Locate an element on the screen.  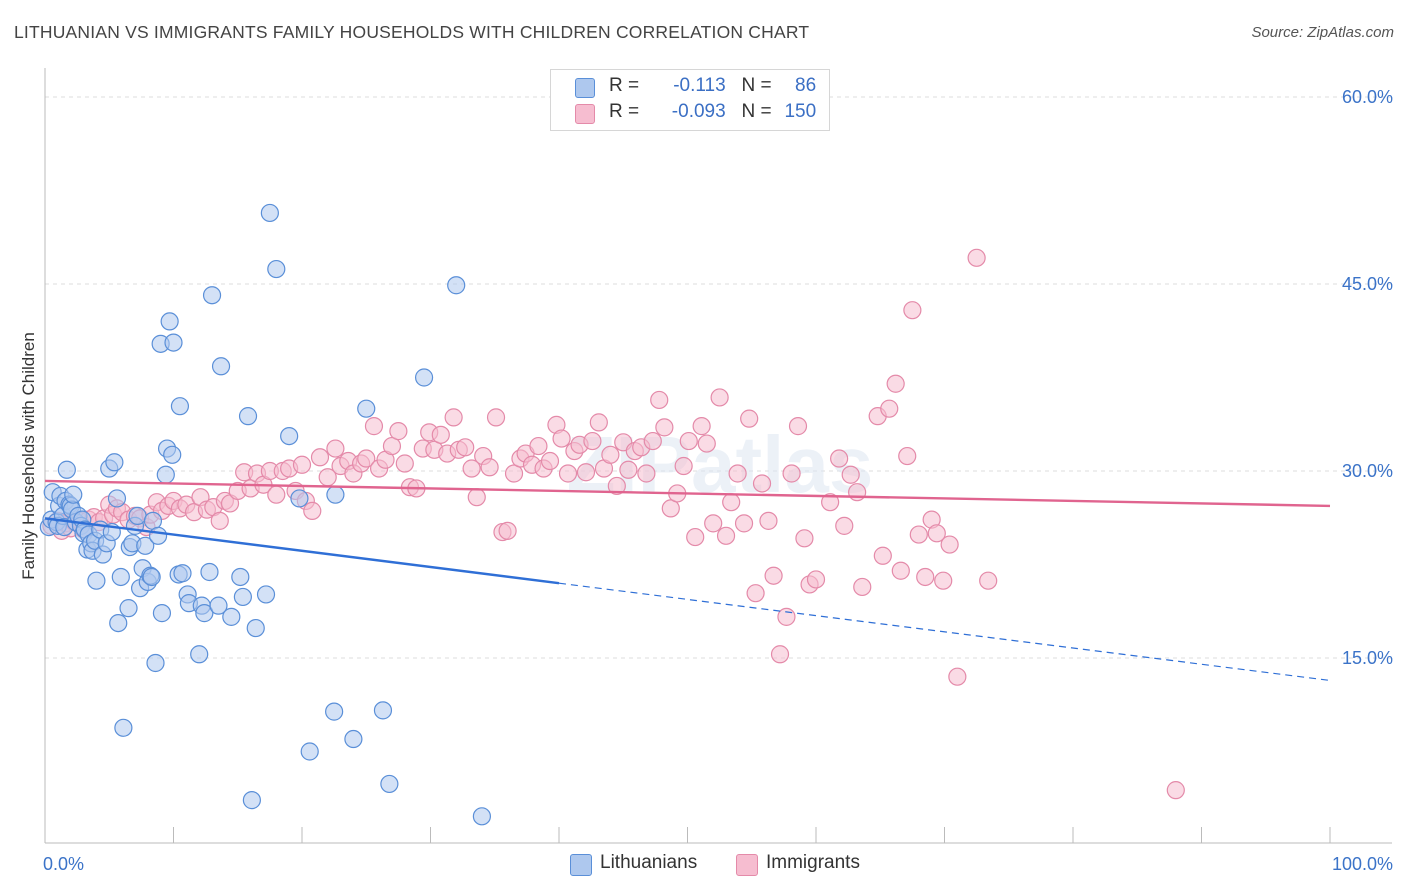
legend-label: Lithuanians is located at coordinates (649, 862).